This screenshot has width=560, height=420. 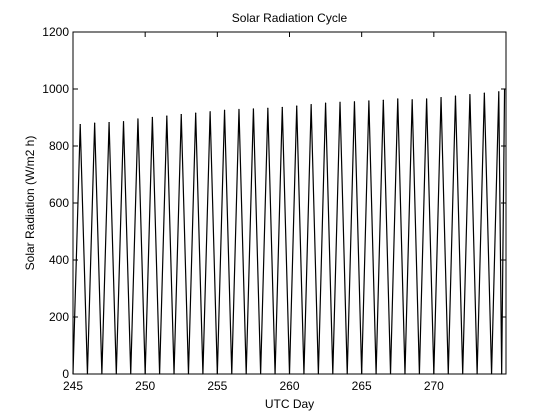 I want to click on x-tick-label: 265, so click(x=362, y=386).